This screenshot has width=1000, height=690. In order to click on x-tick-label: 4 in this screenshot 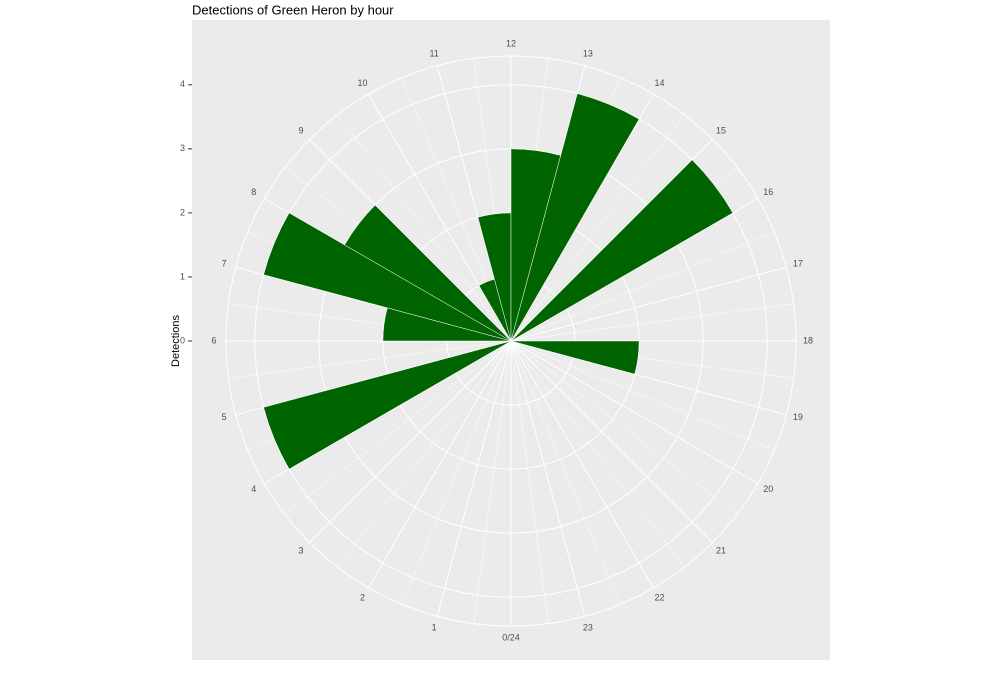, I will do `click(253, 489)`.